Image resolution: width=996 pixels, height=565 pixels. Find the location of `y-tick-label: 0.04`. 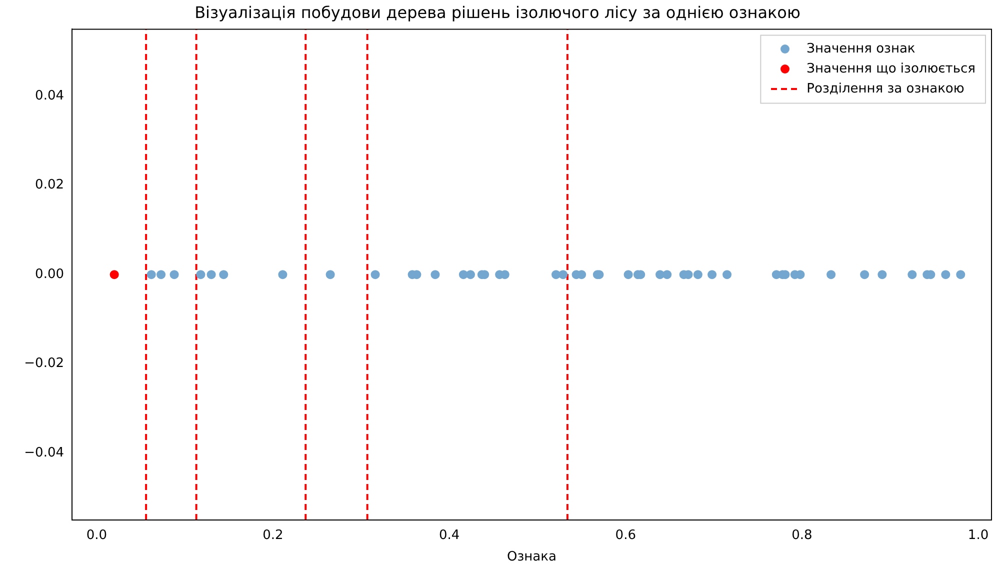

y-tick-label: 0.04 is located at coordinates (49, 96).